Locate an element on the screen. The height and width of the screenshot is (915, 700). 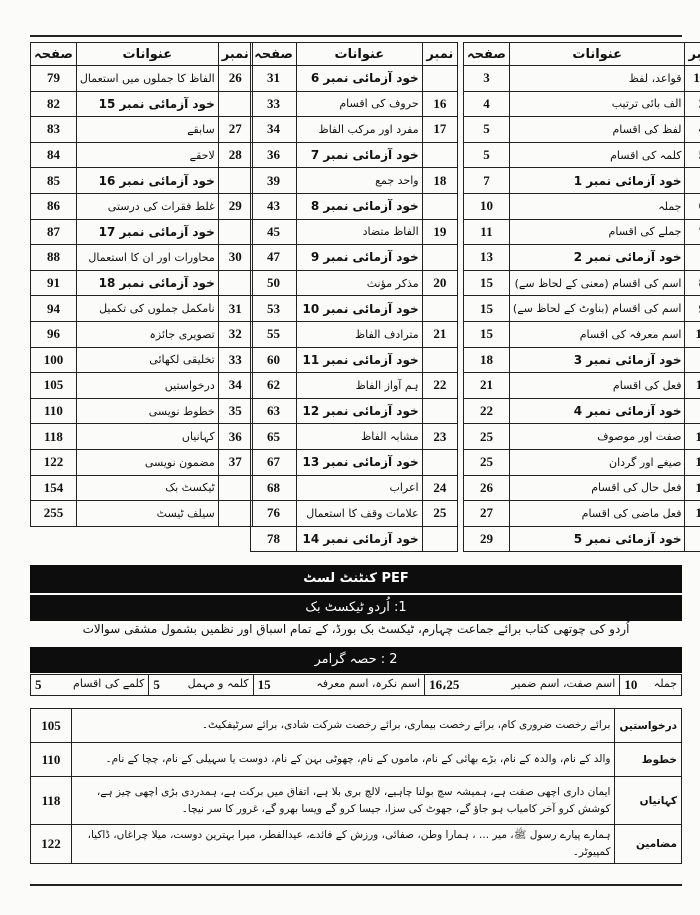
row-page: 84 is located at coordinates (53, 155).